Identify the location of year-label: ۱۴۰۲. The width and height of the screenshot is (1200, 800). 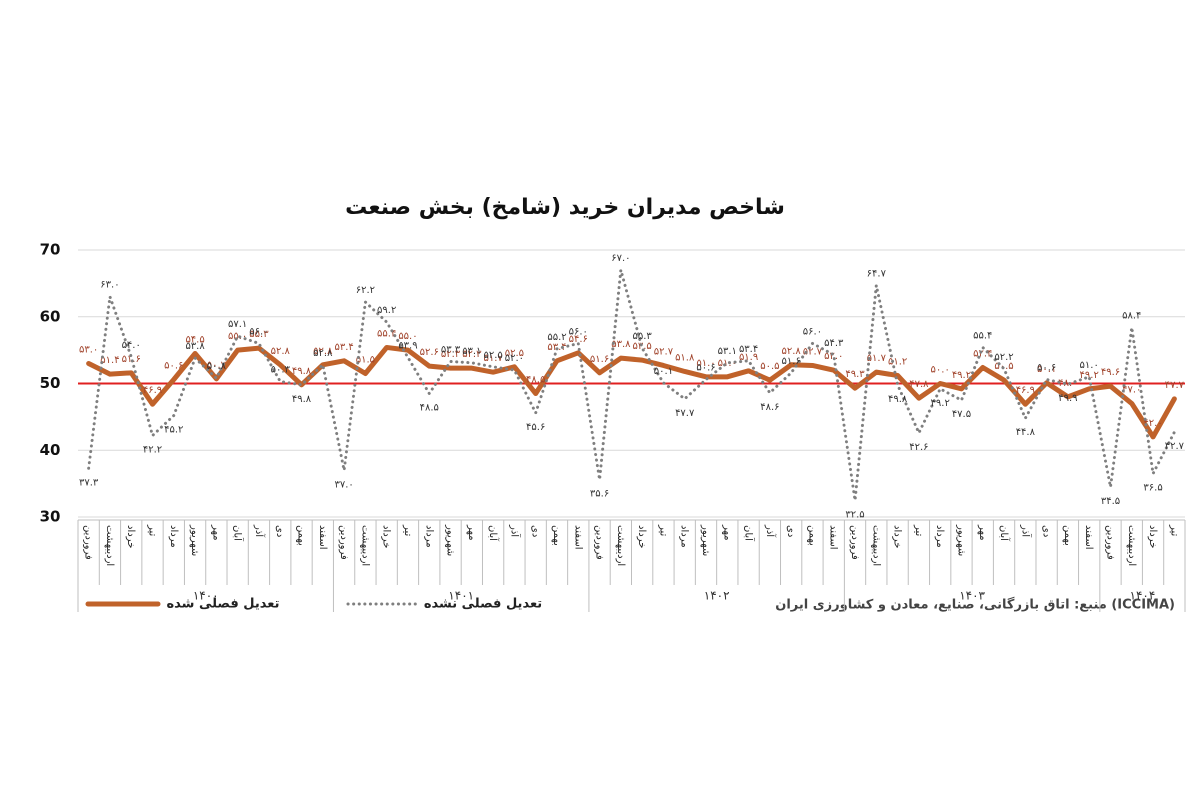
(717, 596).